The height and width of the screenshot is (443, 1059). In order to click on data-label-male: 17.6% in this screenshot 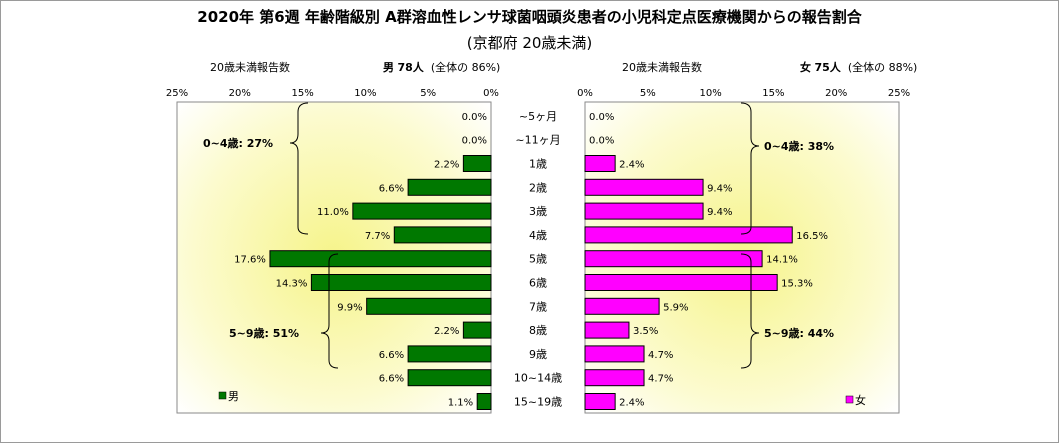, I will do `click(250, 260)`.